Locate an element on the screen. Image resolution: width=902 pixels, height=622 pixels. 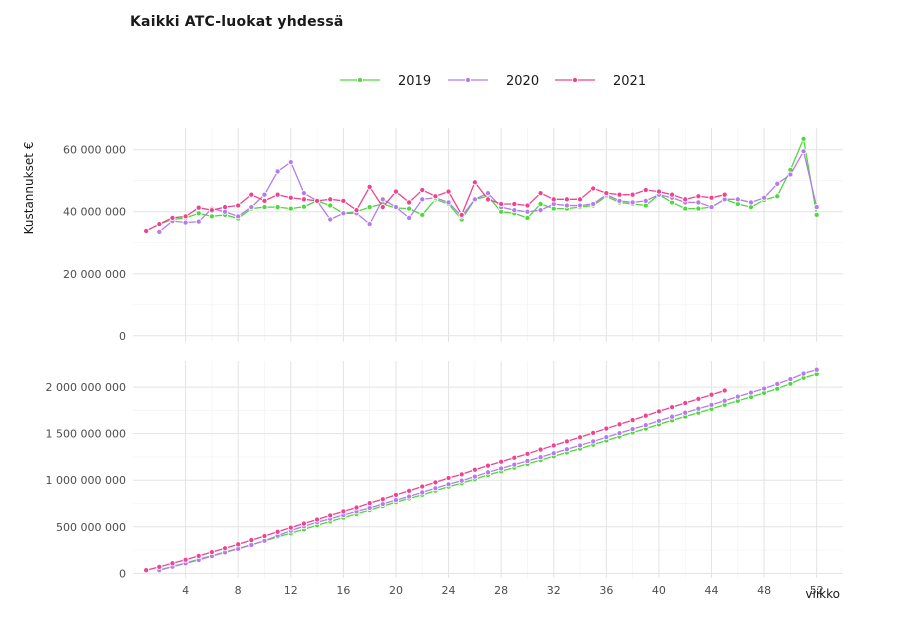
x-tick-label: 48 is located at coordinates (764, 590).